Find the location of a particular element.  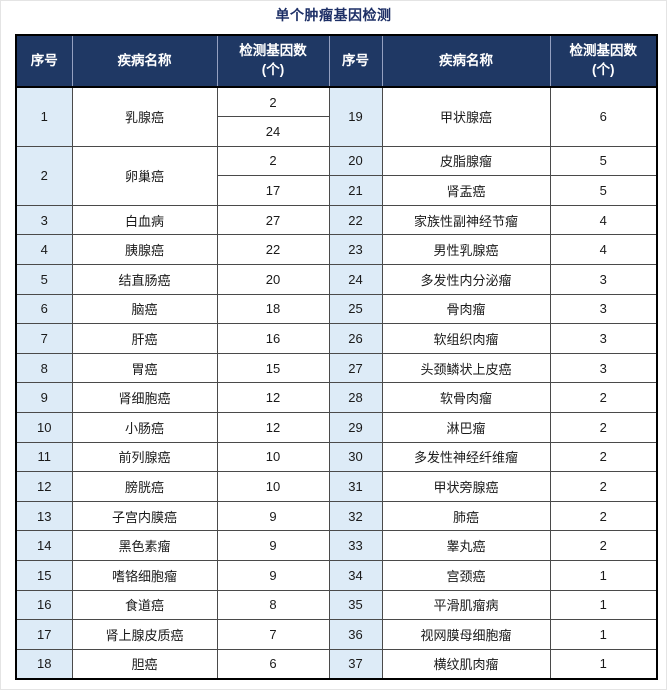

cell-disease: 肾细胞癌 is located at coordinates (144, 398).